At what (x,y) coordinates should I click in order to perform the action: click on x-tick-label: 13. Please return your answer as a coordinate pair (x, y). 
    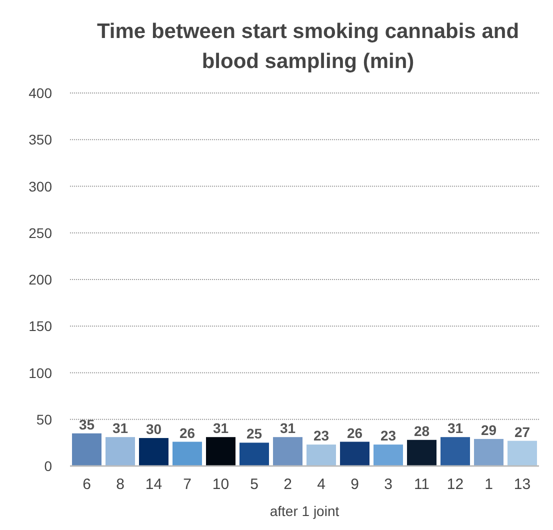
    Looking at the image, I should click on (522, 484).